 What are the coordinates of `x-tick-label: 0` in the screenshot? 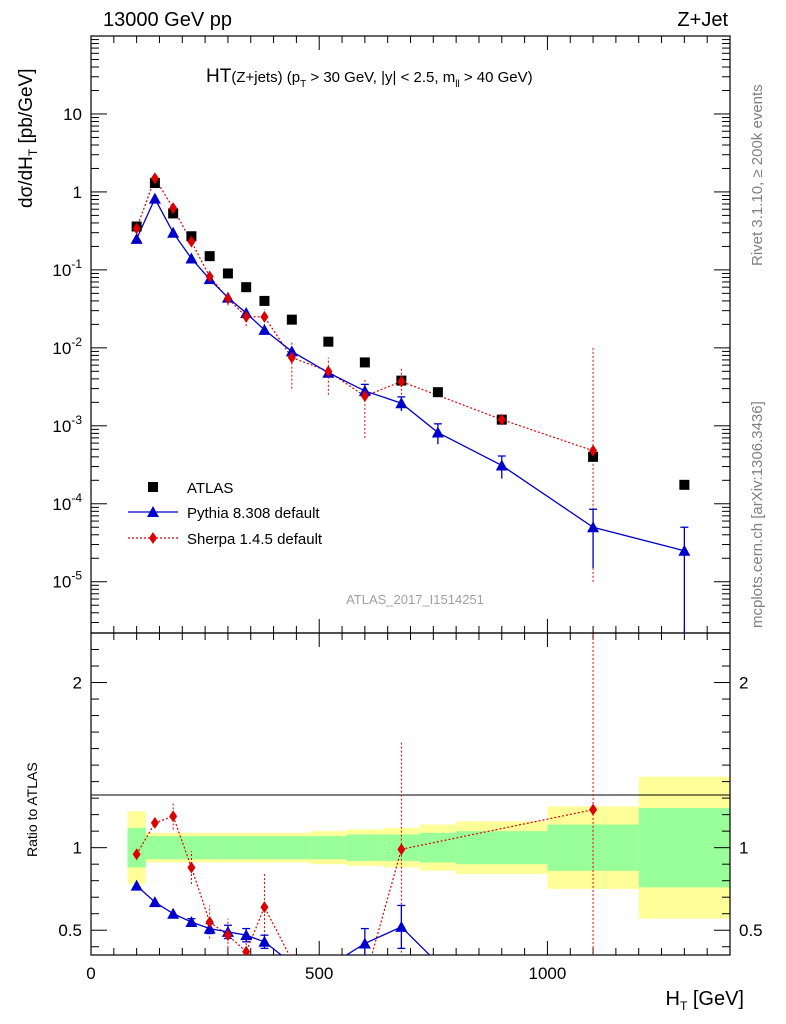 It's located at (90, 973).